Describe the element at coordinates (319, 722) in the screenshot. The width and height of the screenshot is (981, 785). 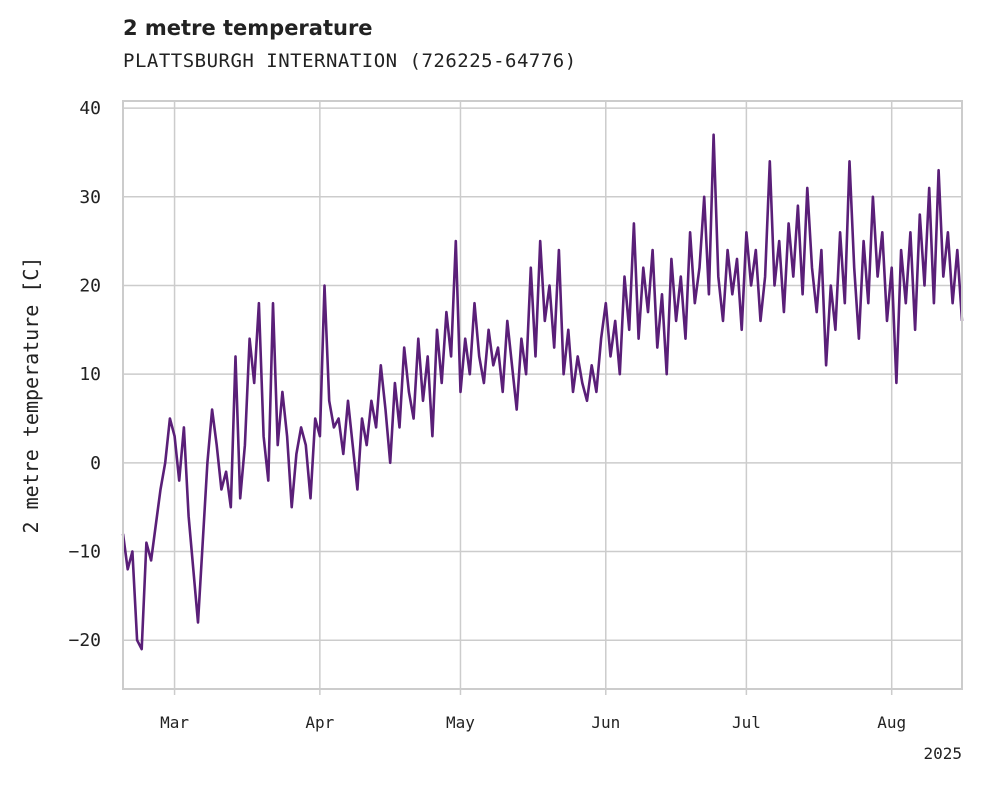
I see `x-tick-label: Apr` at that location.